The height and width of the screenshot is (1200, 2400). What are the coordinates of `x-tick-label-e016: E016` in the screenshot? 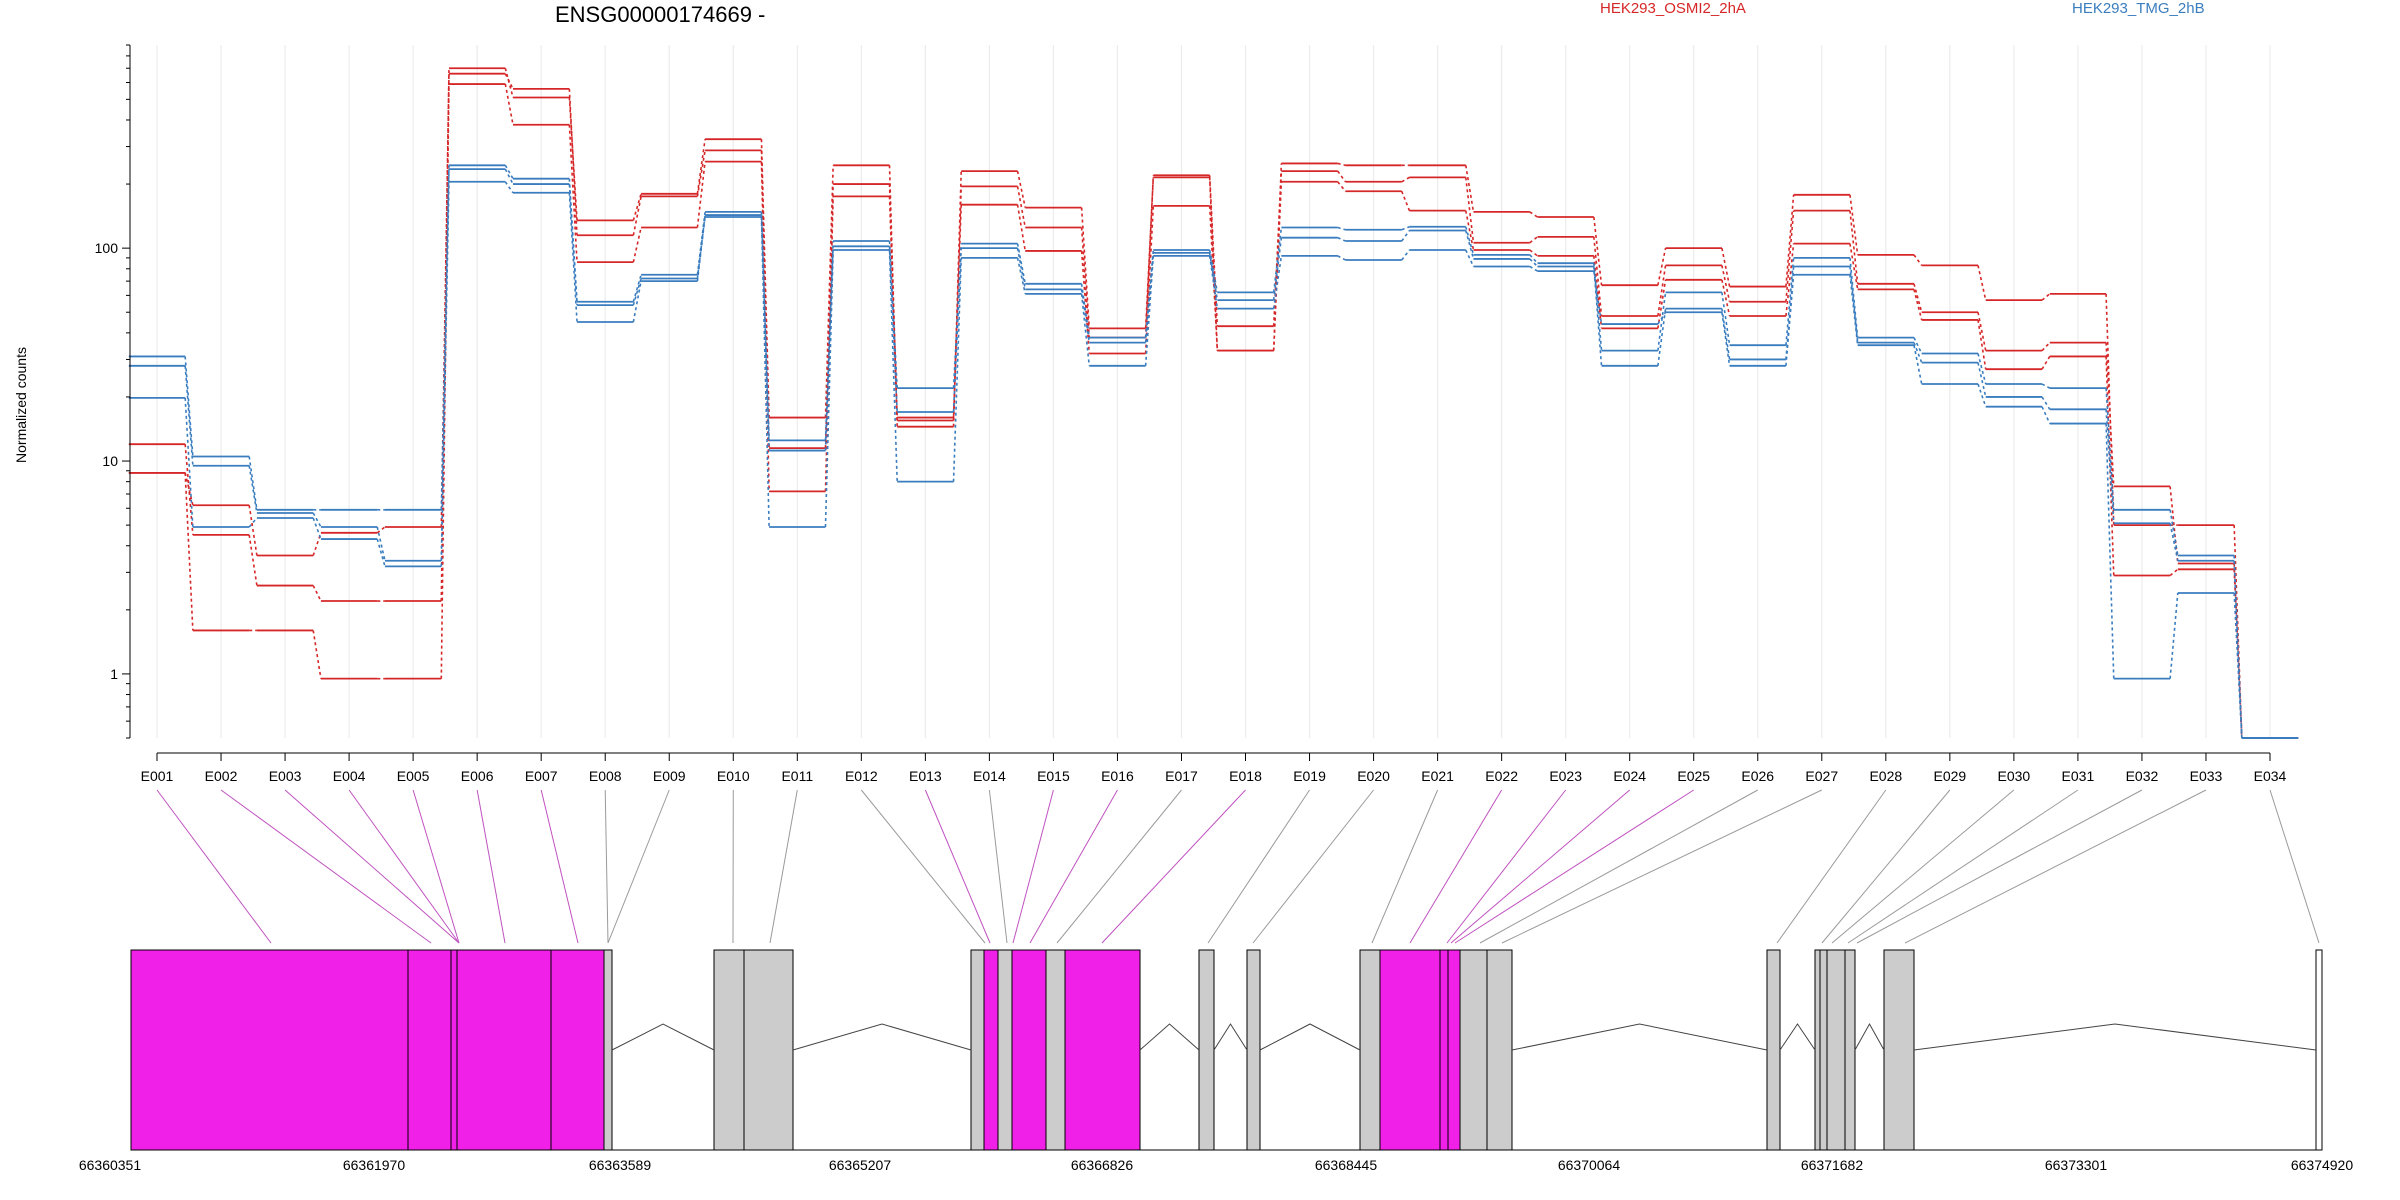 It's located at (1117, 776).